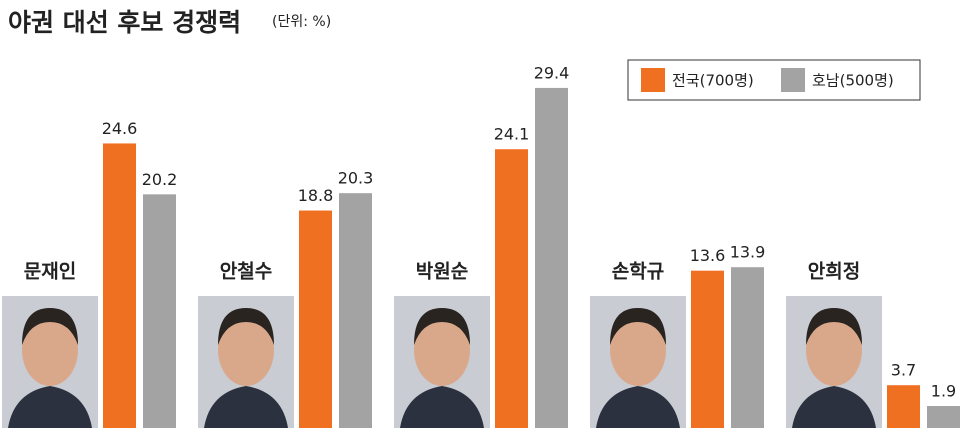 The width and height of the screenshot is (970, 432). What do you see at coordinates (853, 81) in the screenshot?
I see `legend-label: 호남(500명)` at bounding box center [853, 81].